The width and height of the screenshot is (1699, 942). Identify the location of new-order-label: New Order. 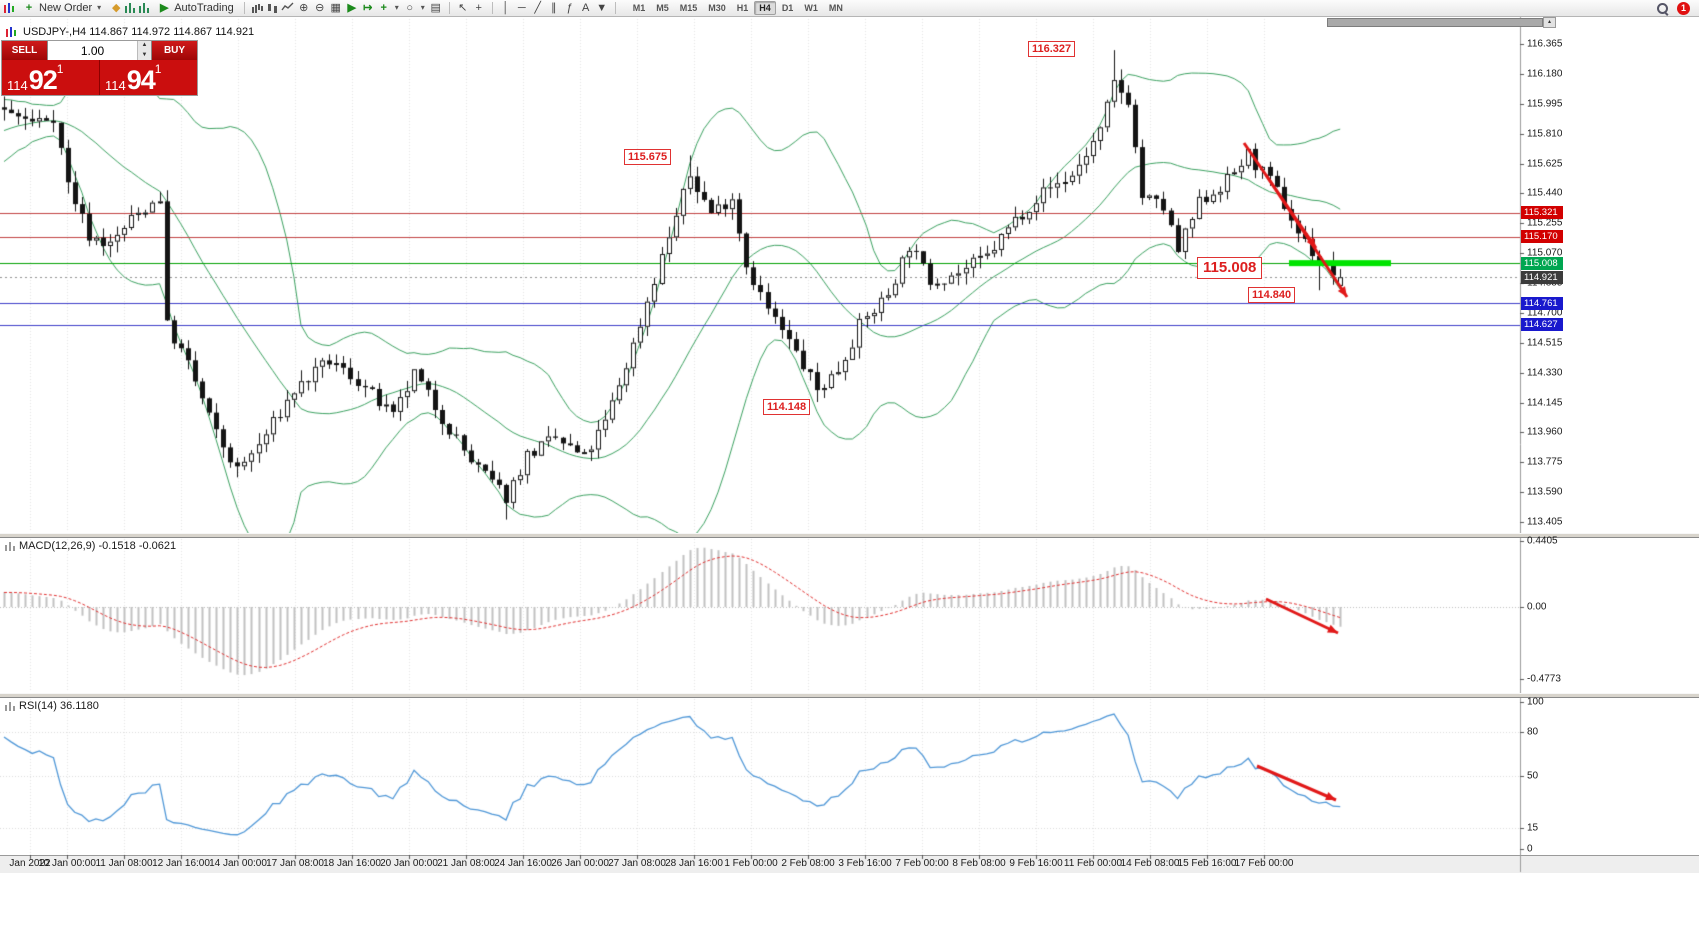
(66, 8).